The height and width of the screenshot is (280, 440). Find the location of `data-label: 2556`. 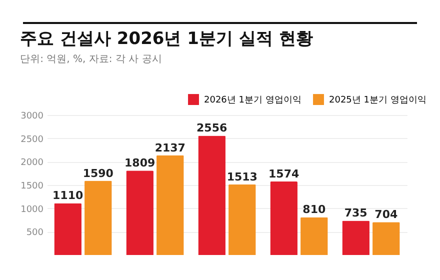

data-label: 2556 is located at coordinates (212, 128).